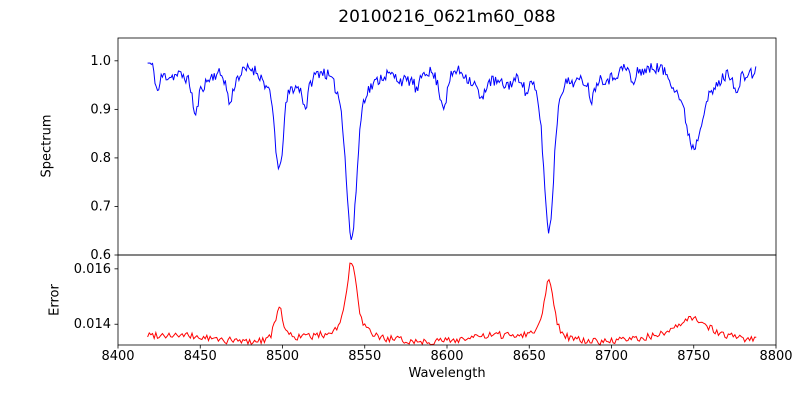 This screenshot has height=400, width=800. Describe the element at coordinates (100, 61) in the screenshot. I see `y-tick-label: 1.0` at that location.